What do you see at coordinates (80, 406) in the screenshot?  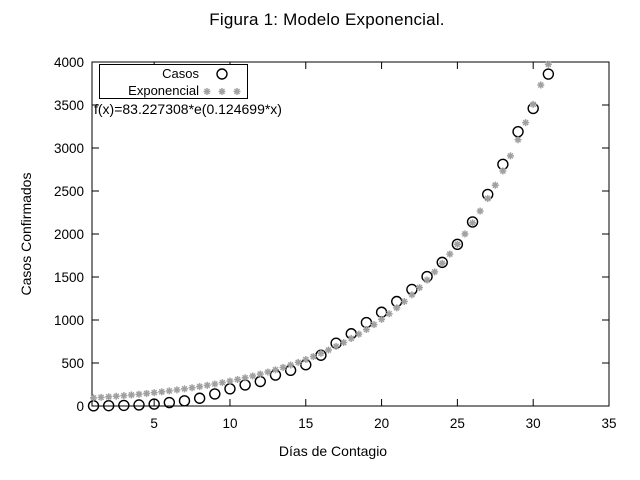 I see `y-tick-label: 0` at bounding box center [80, 406].